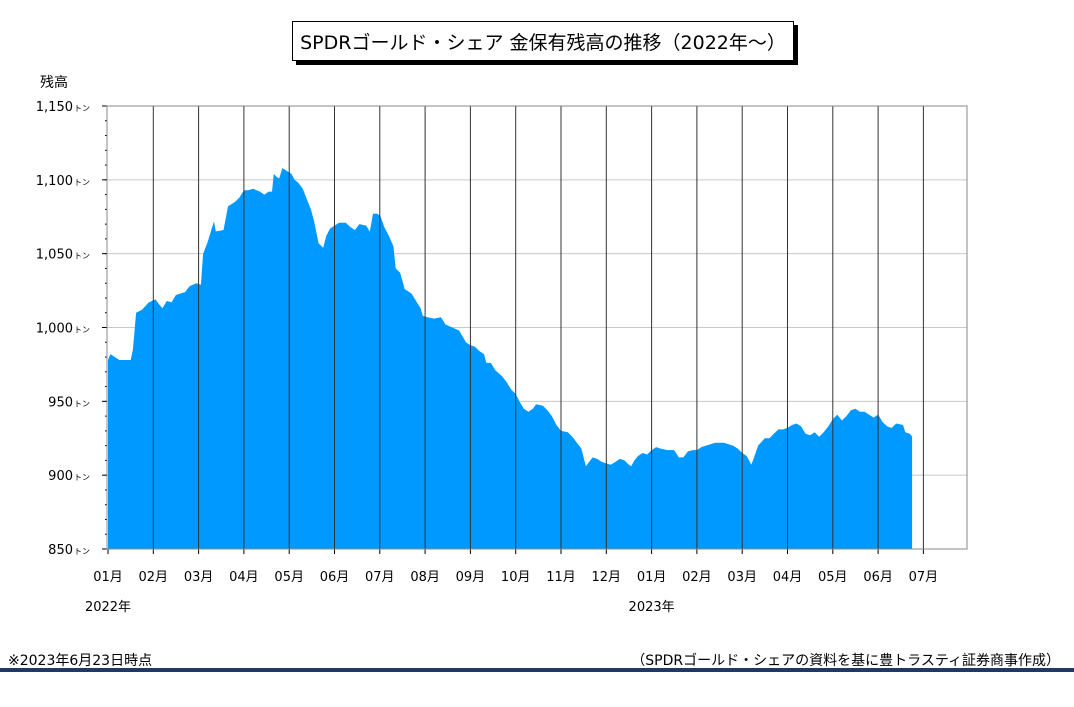  What do you see at coordinates (652, 607) in the screenshot?
I see `year-label: 2023年` at bounding box center [652, 607].